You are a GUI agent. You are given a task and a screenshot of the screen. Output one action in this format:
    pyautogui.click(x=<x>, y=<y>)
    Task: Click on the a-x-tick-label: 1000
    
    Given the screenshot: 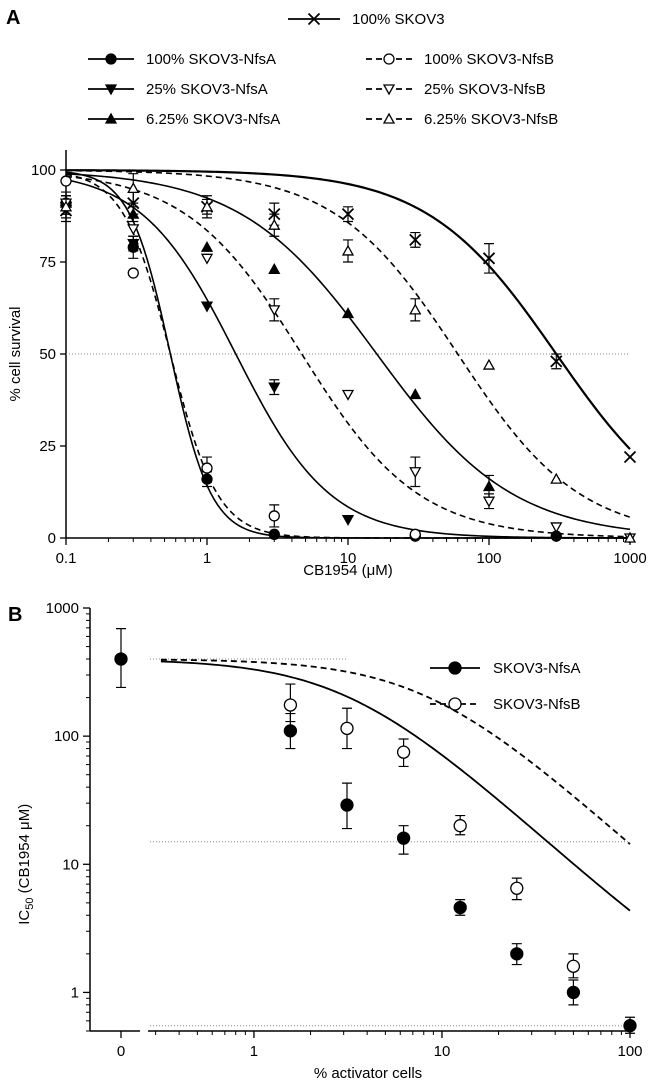 What is the action you would take?
    pyautogui.click(x=629, y=558)
    